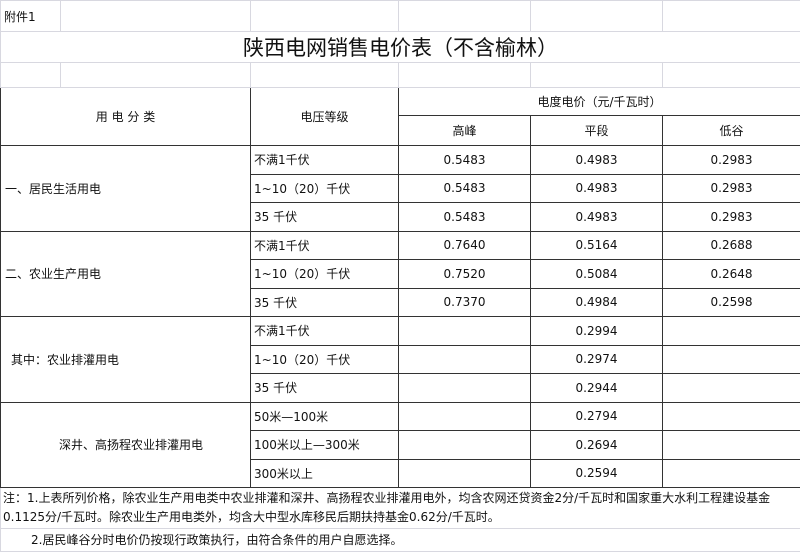 Image resolution: width=800 pixels, height=559 pixels. I want to click on valley-price-cell: 0.2598, so click(731, 302).